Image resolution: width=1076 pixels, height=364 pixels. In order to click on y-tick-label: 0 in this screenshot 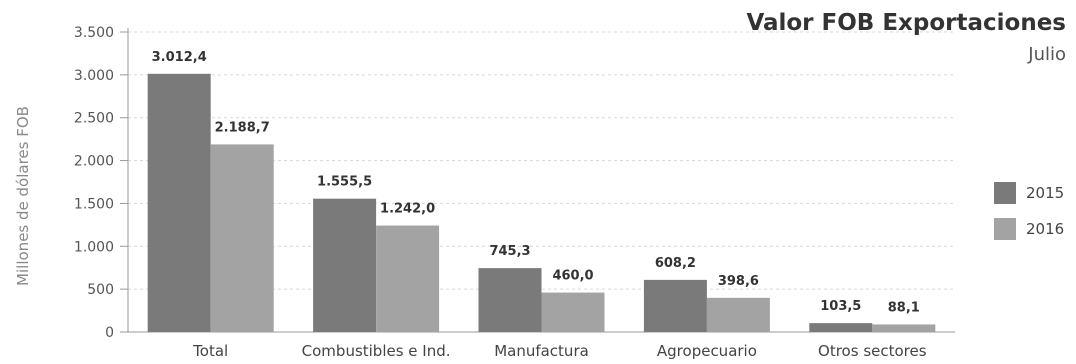, I will do `click(109, 333)`.